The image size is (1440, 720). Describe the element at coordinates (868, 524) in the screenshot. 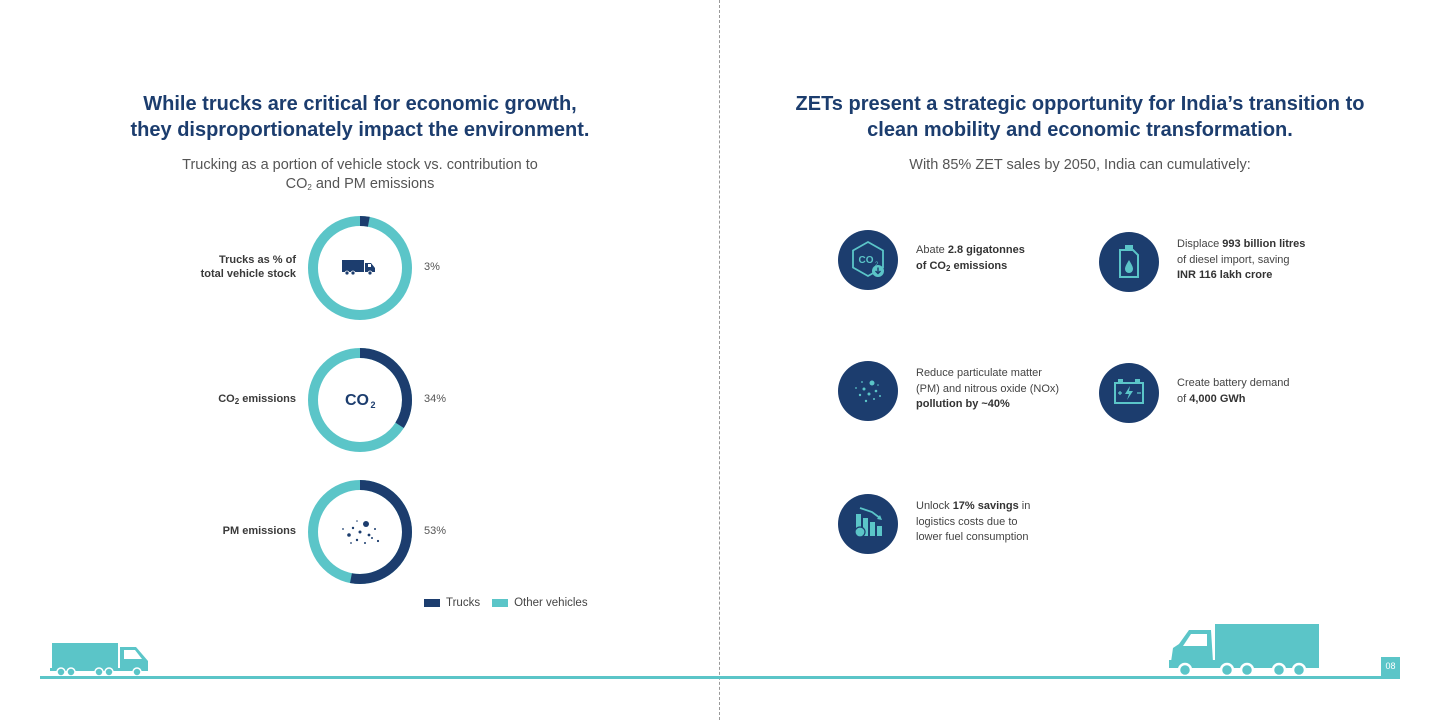

I see `savings-chart-icon` at that location.